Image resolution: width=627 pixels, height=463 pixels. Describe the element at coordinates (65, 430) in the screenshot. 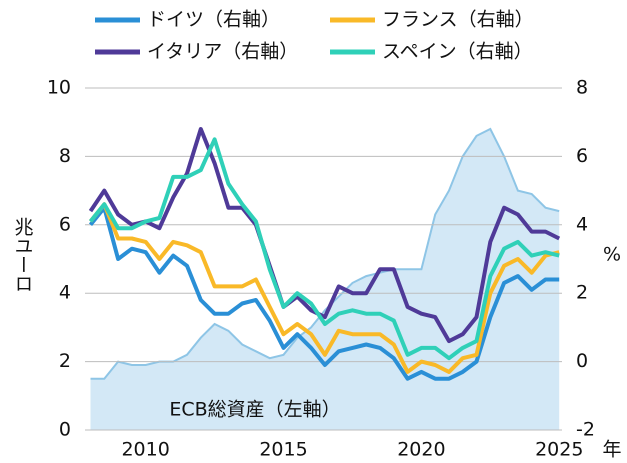

I see `y-tick-label: 0` at that location.